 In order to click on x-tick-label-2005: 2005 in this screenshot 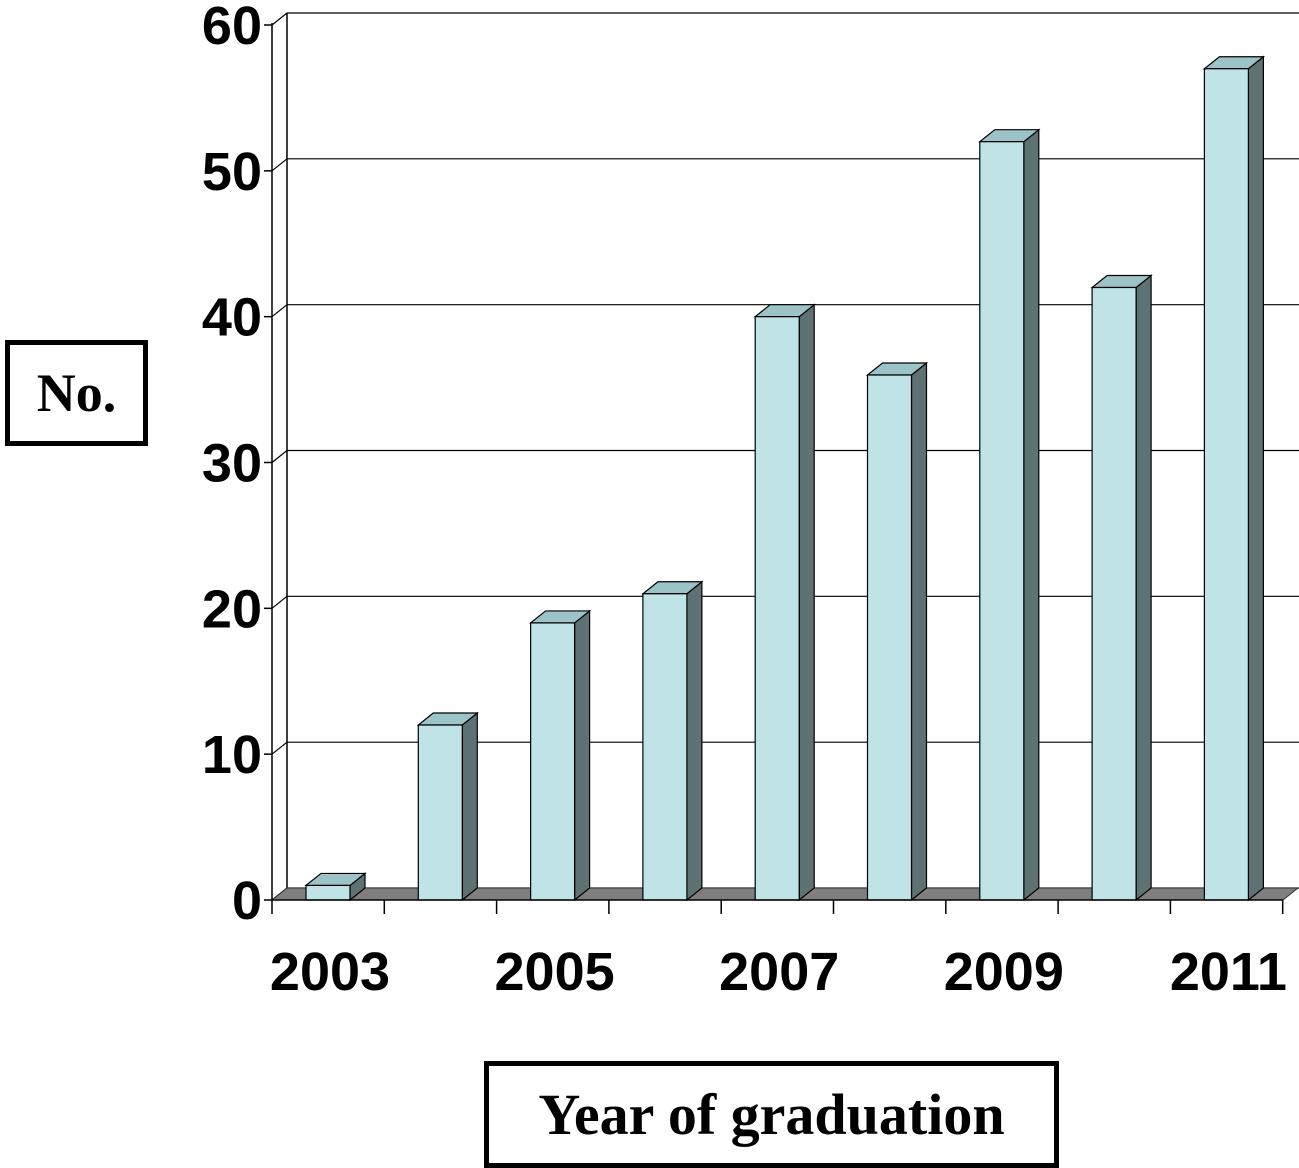, I will do `click(555, 972)`.